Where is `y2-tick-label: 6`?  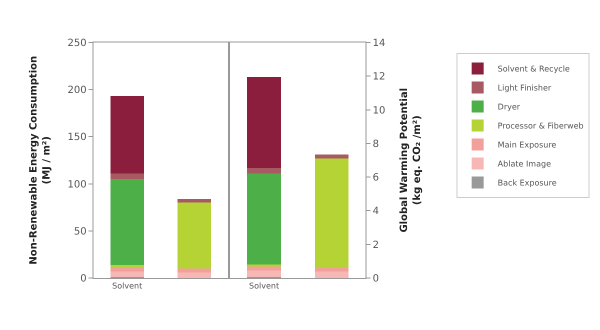 y2-tick-label: 6 is located at coordinates (375, 178).